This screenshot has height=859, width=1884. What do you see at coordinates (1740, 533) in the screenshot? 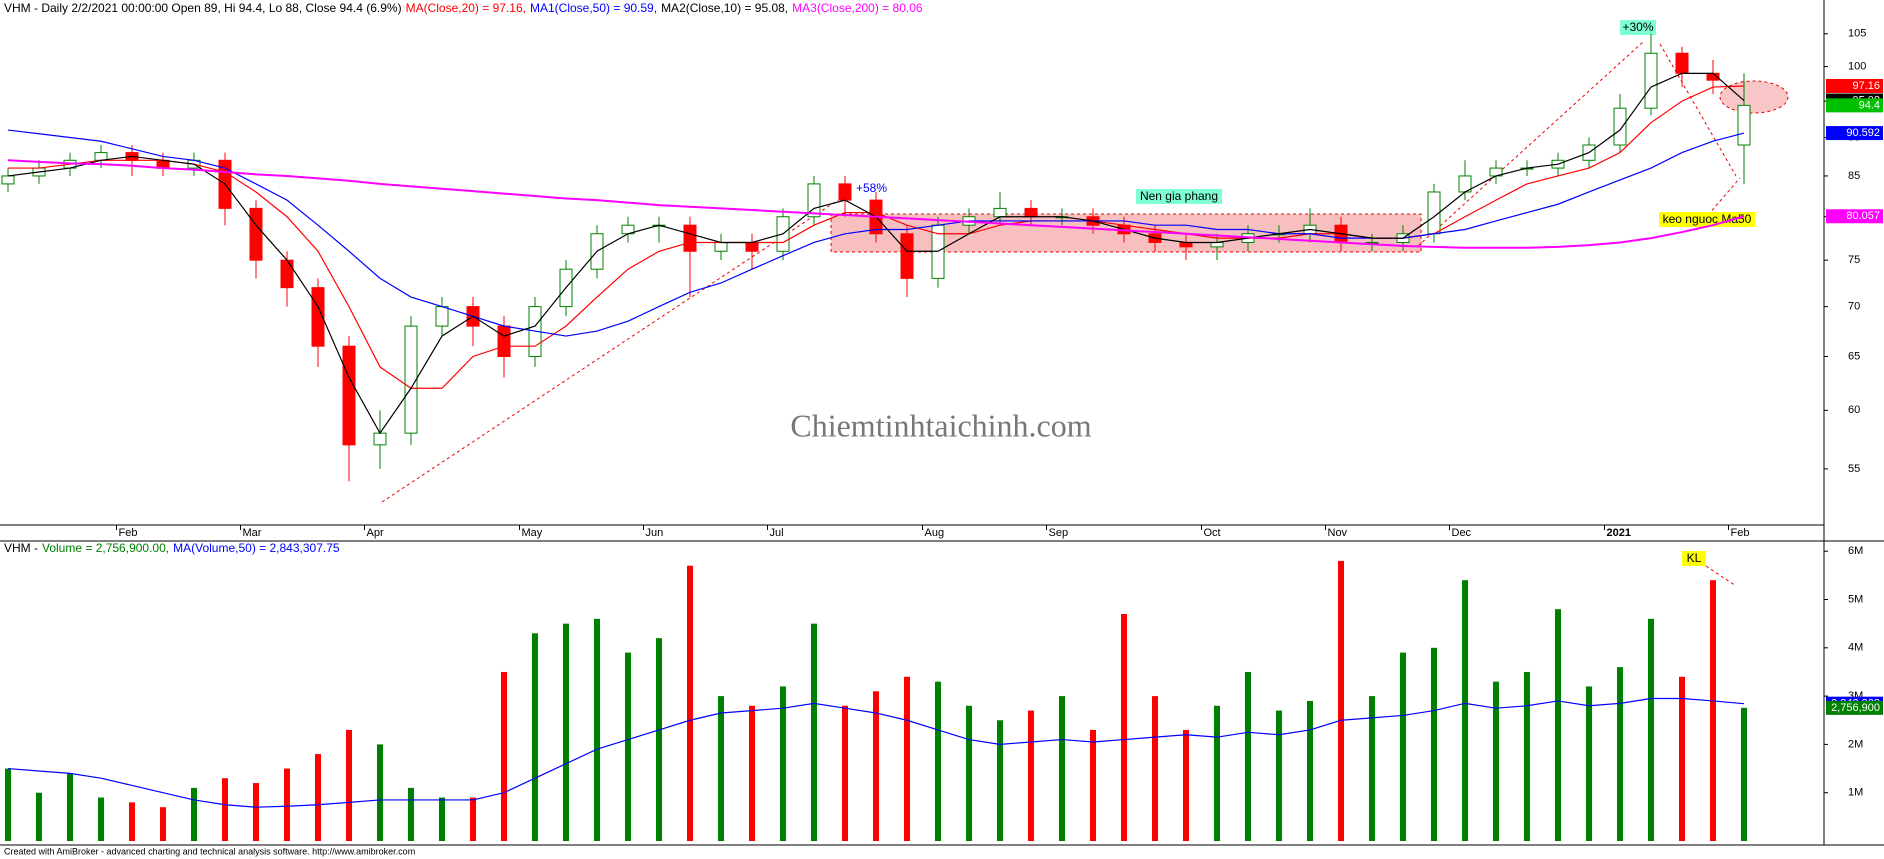
I see `x-tick-label: Feb` at bounding box center [1740, 533].